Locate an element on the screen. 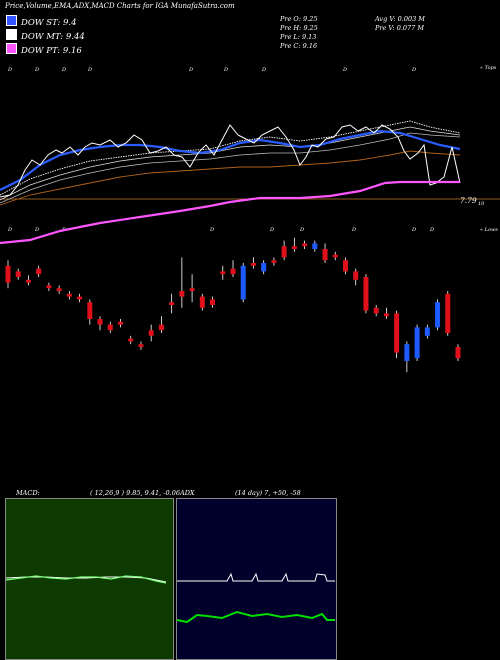  legend-dow-pt: DOW PT: 9.16 is located at coordinates (44, 49).